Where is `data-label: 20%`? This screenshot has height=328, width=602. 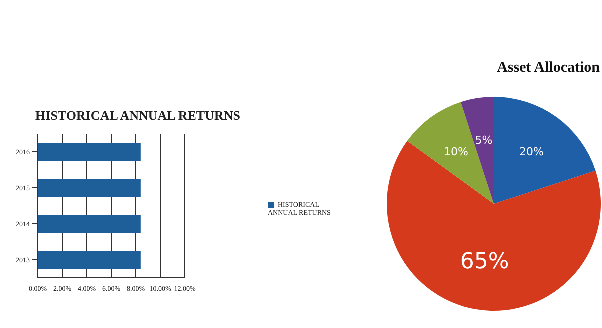 data-label: 20% is located at coordinates (532, 152).